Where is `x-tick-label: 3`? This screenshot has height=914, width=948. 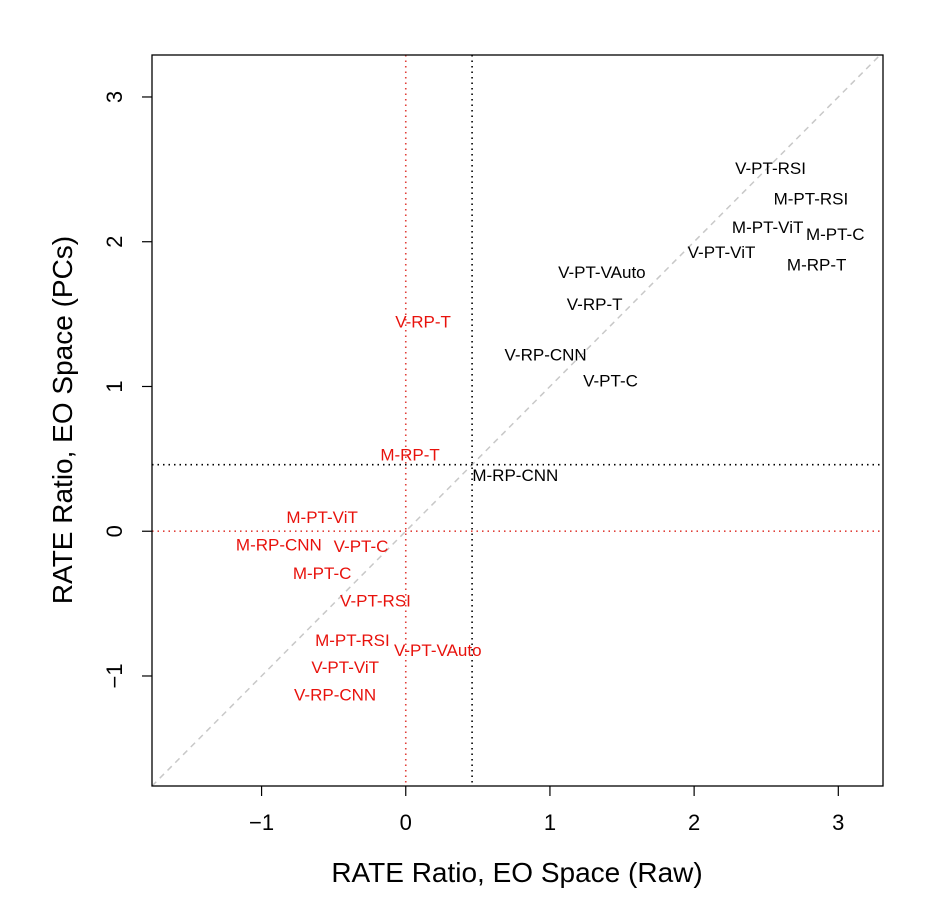
x-tick-label: 3 is located at coordinates (838, 822).